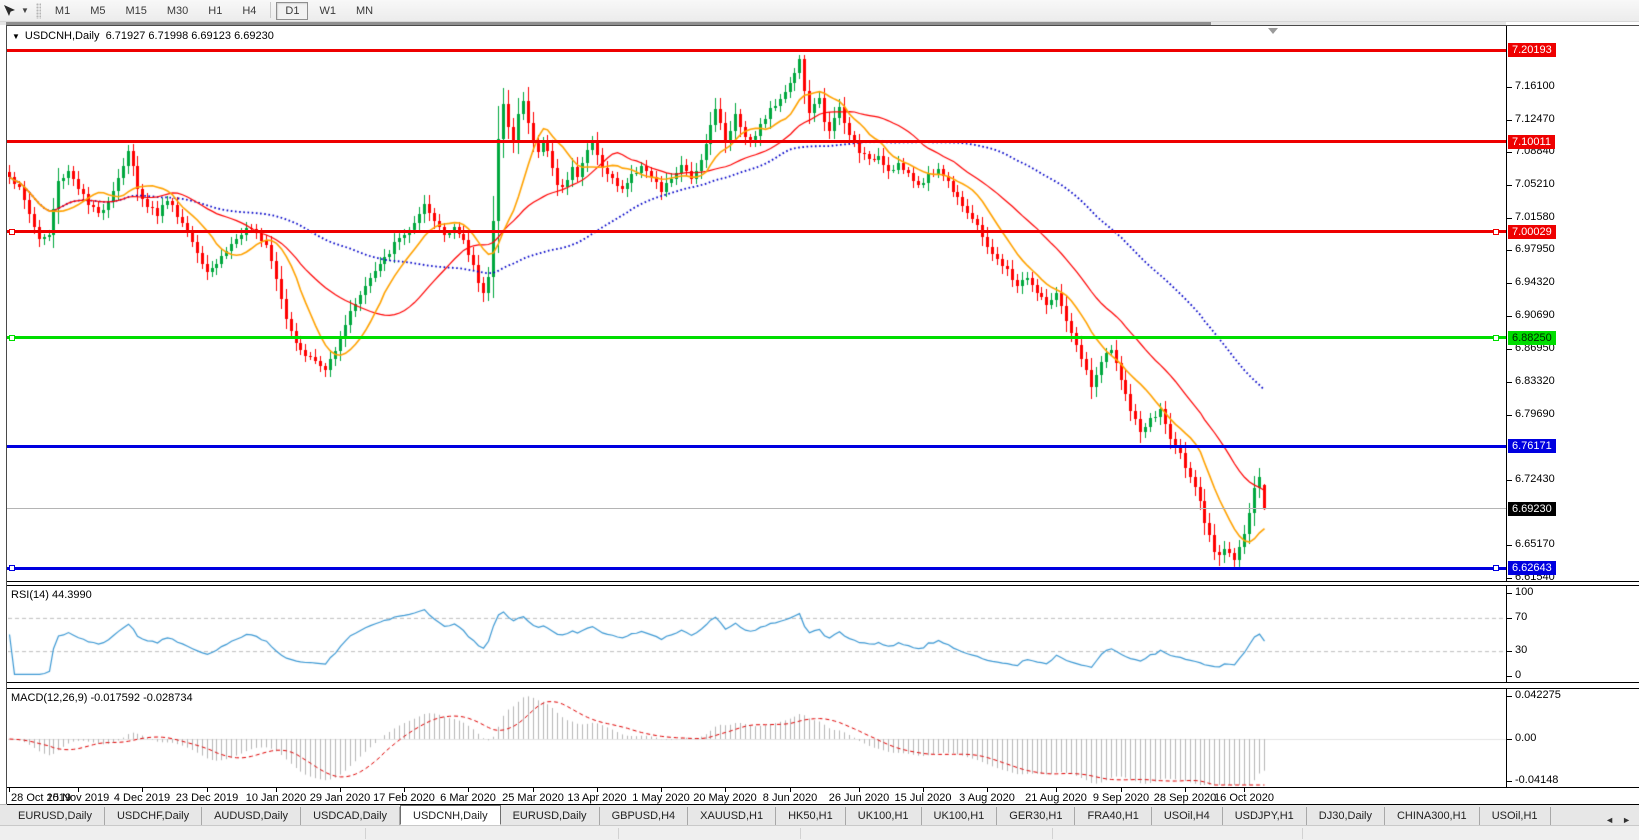 The height and width of the screenshot is (840, 1639). I want to click on timeframe-button-d1: D1, so click(292, 10).